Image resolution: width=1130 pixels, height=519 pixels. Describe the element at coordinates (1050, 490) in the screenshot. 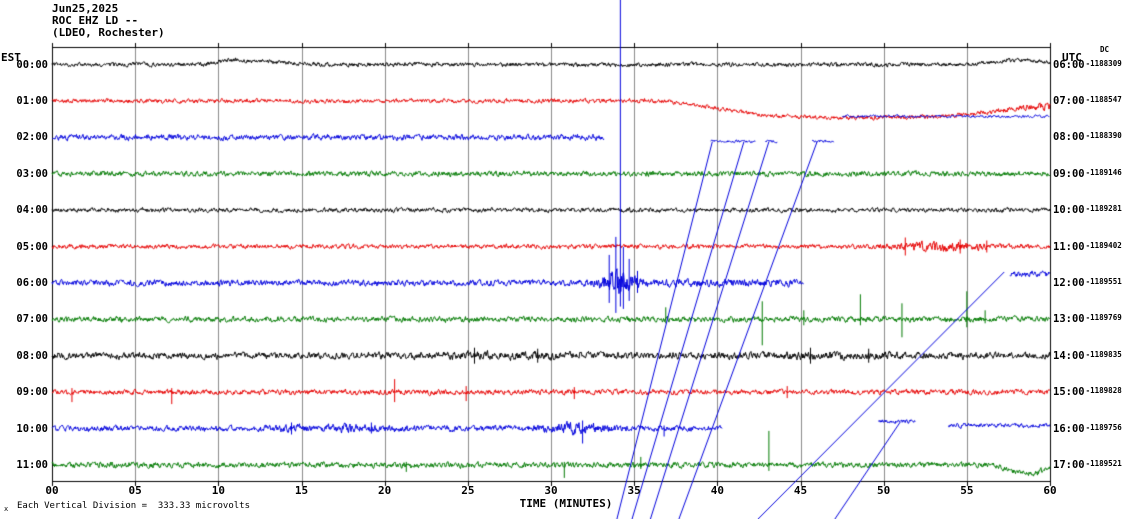

I see `x-tick-label: 60` at that location.